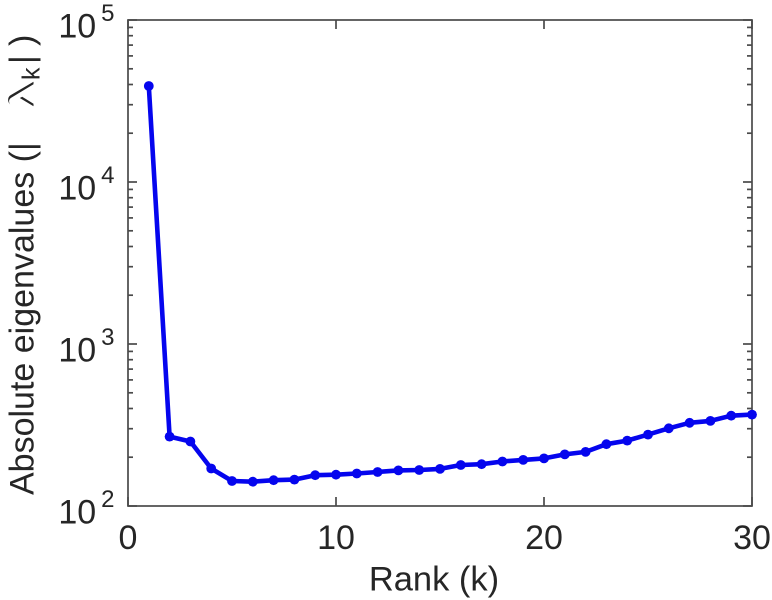 This screenshot has height=600, width=772. I want to click on svg-text:104: 10 4, so click(86, 185).